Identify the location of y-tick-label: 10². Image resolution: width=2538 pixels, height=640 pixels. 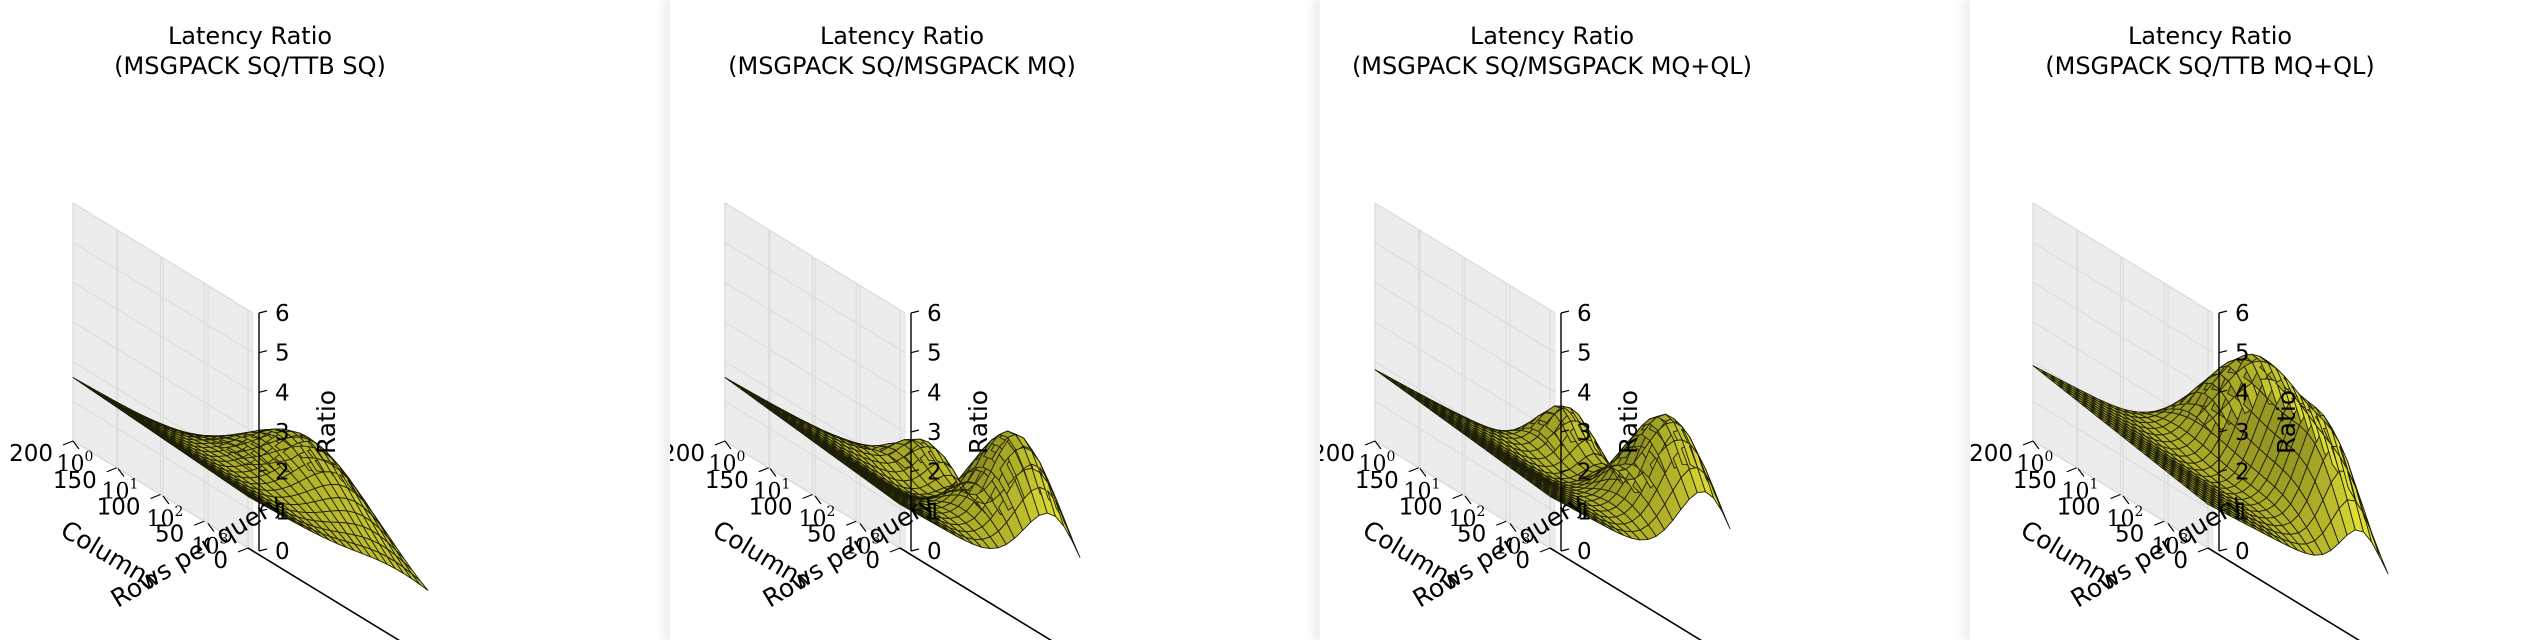
(2125, 518).